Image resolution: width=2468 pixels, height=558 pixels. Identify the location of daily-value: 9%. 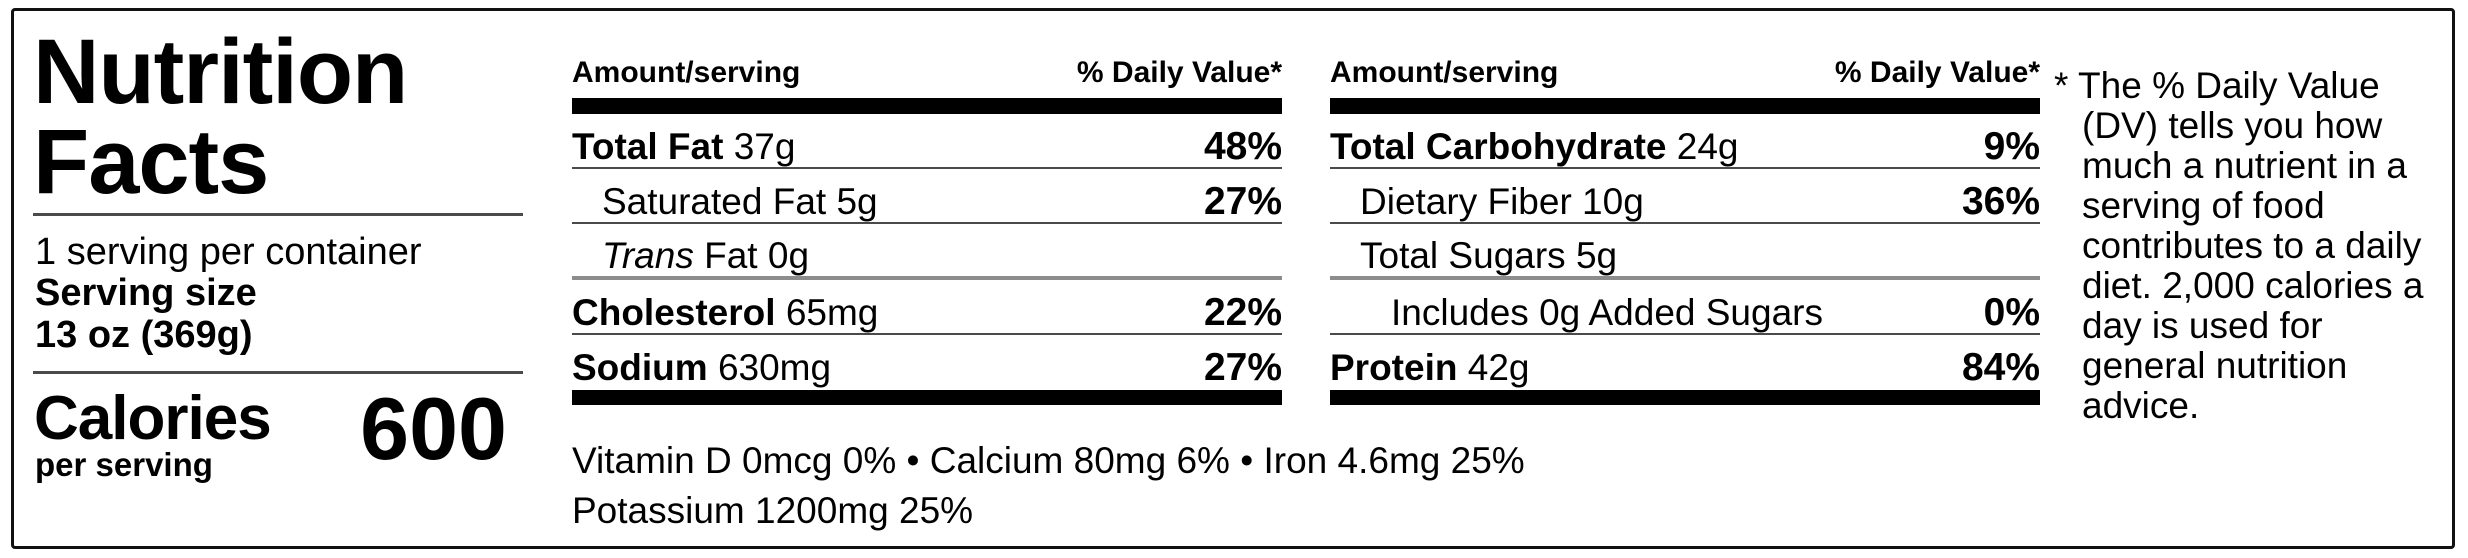
(2011, 146).